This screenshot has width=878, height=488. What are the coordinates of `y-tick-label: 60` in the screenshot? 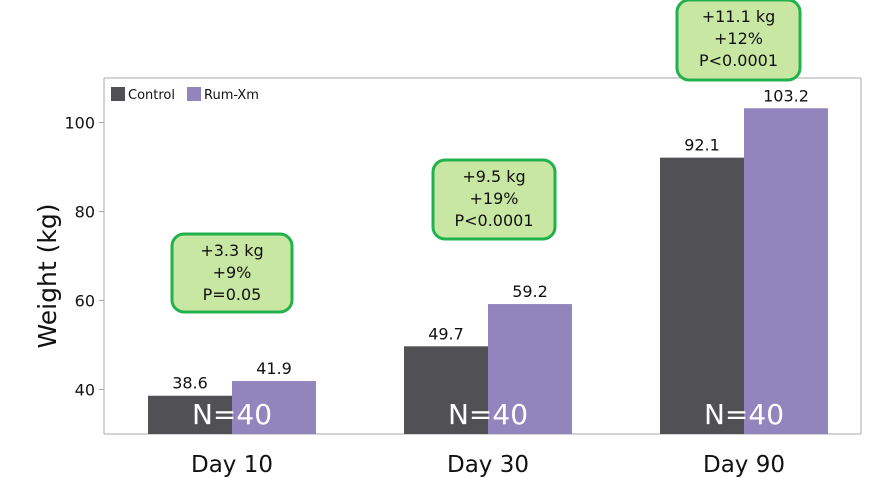 It's located at (85, 301).